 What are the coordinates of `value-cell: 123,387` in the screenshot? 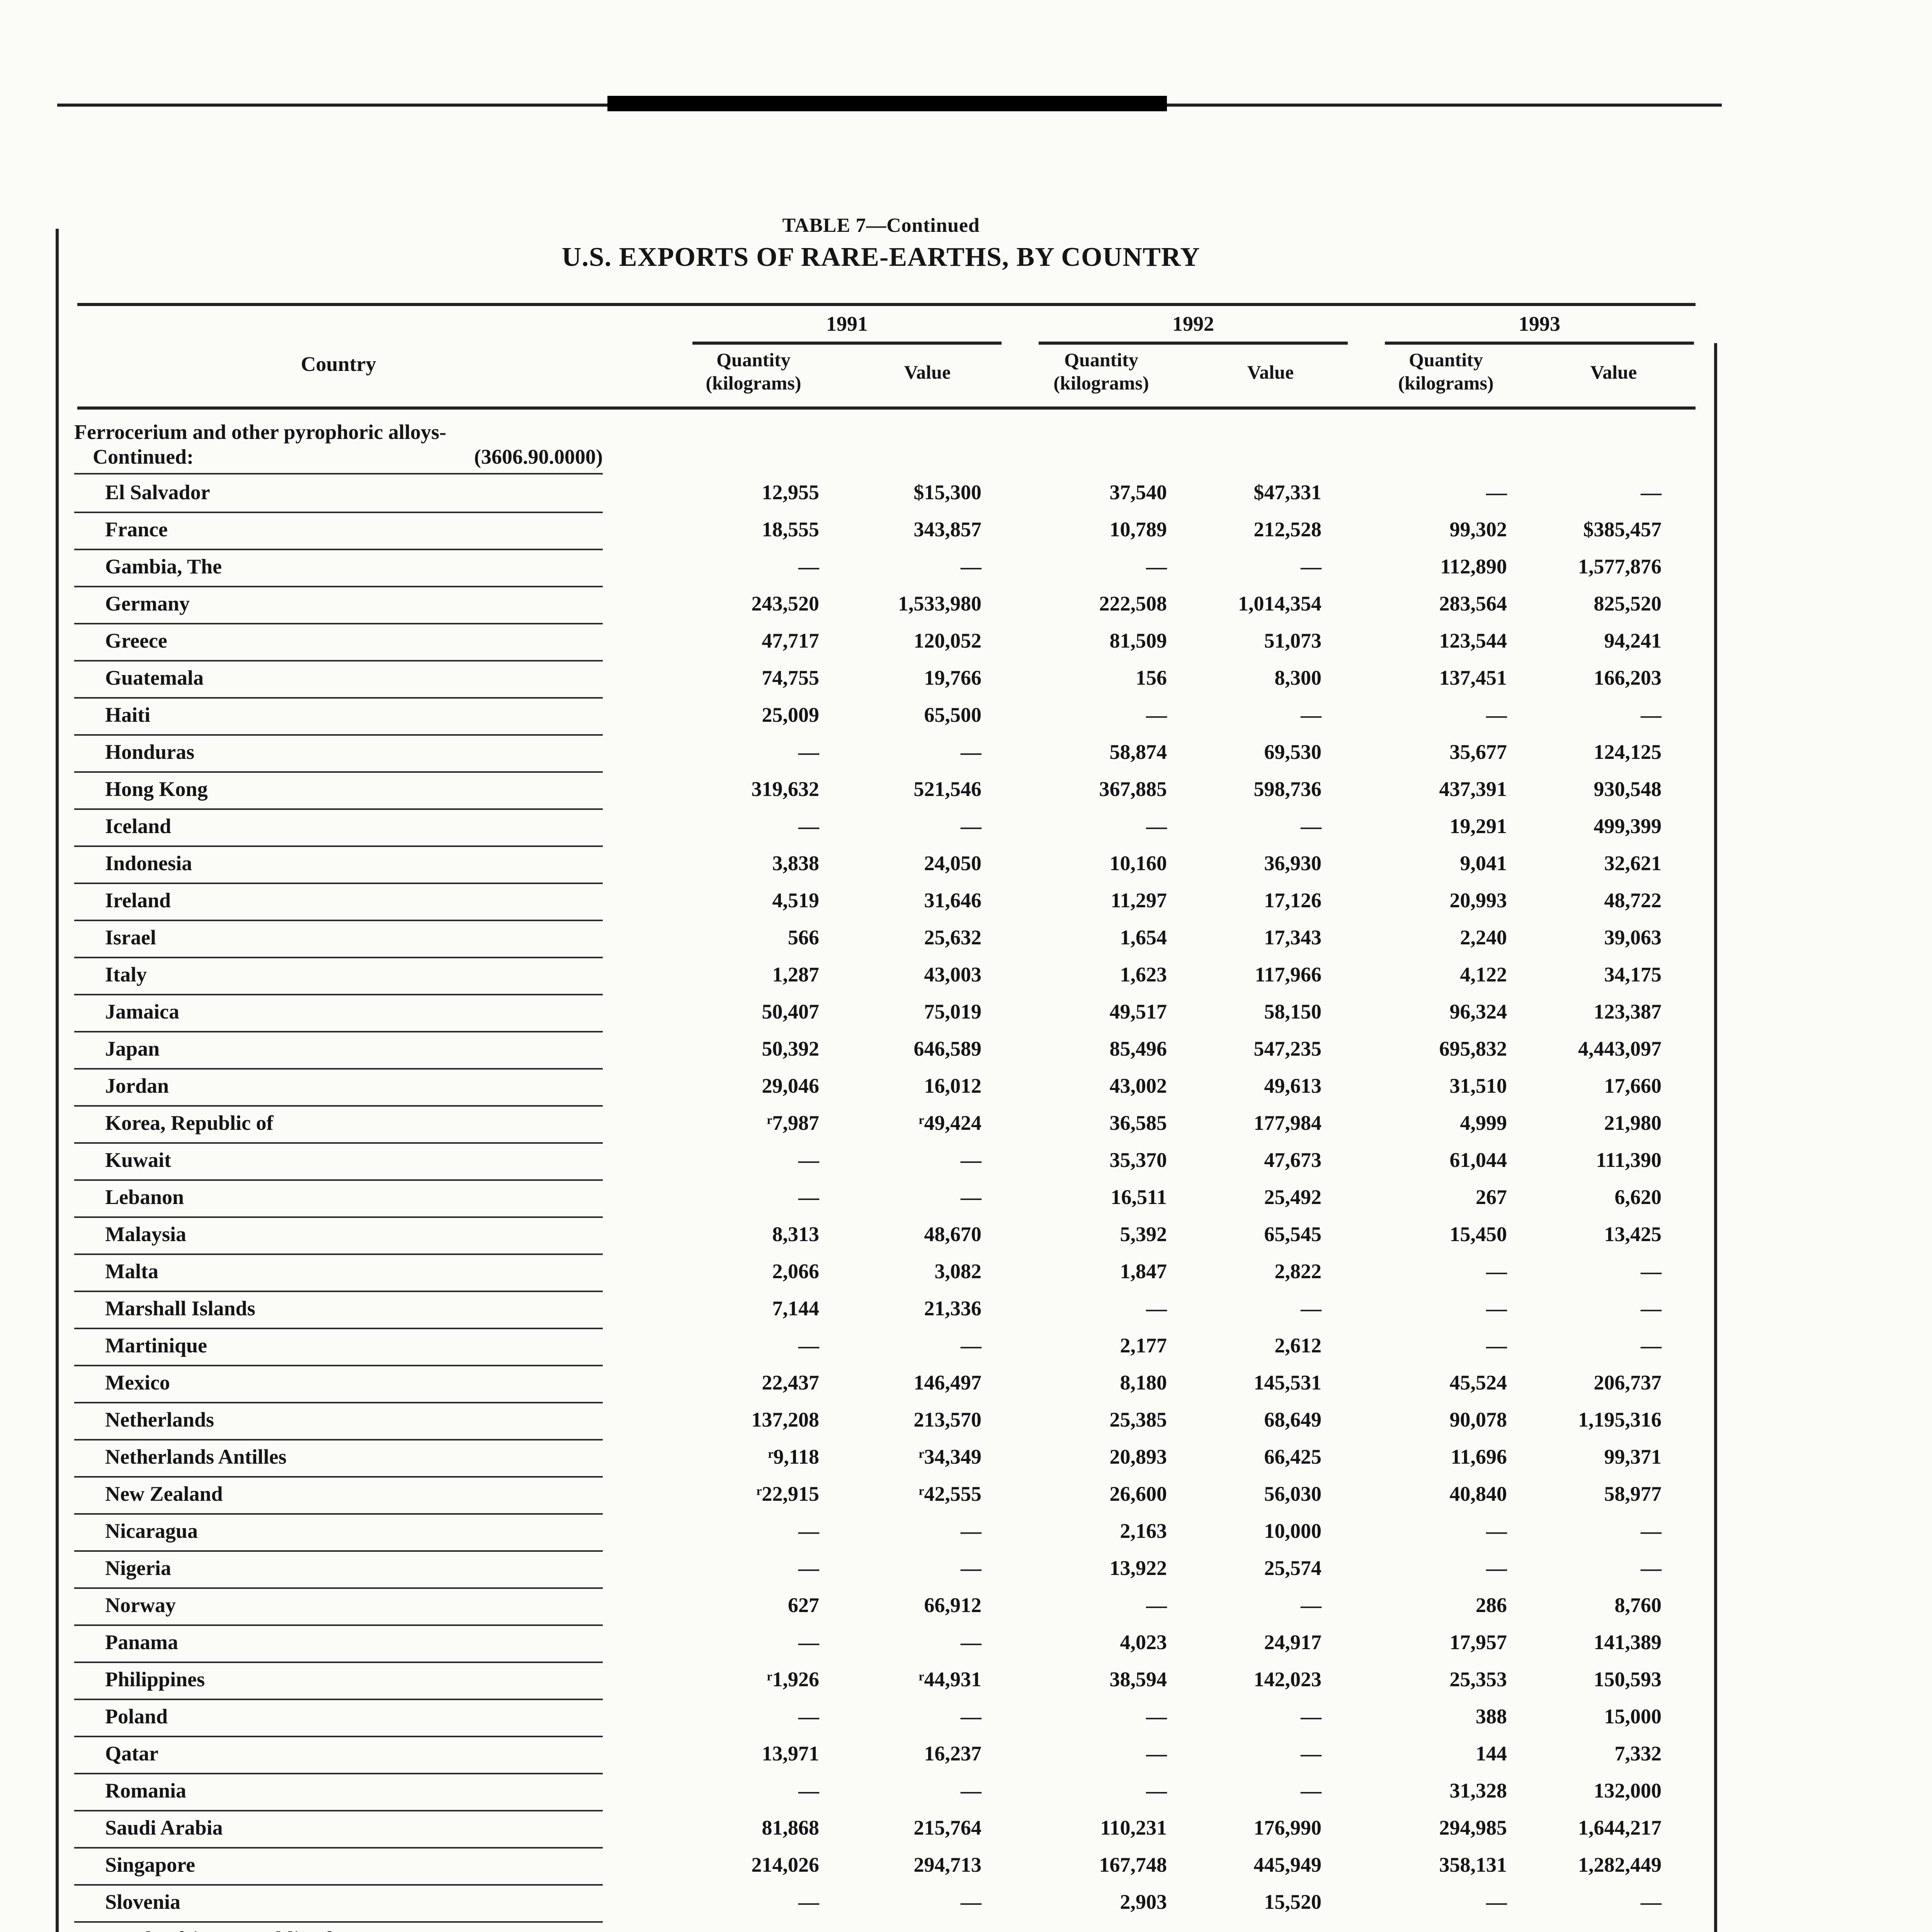 It's located at (1628, 1012).